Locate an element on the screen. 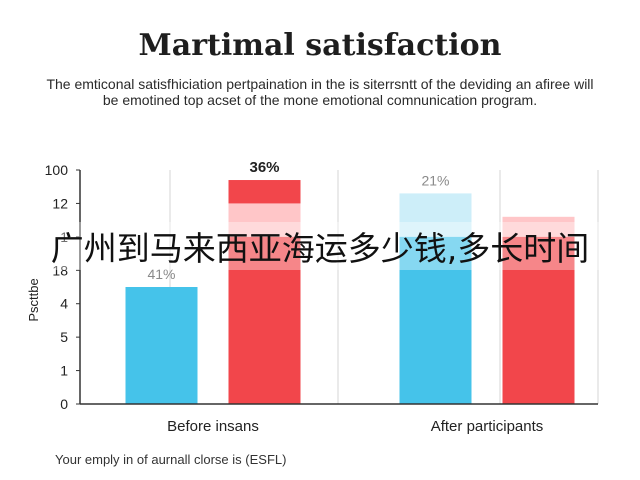 The image size is (640, 480). y-tick-label: 100 is located at coordinates (57, 170).